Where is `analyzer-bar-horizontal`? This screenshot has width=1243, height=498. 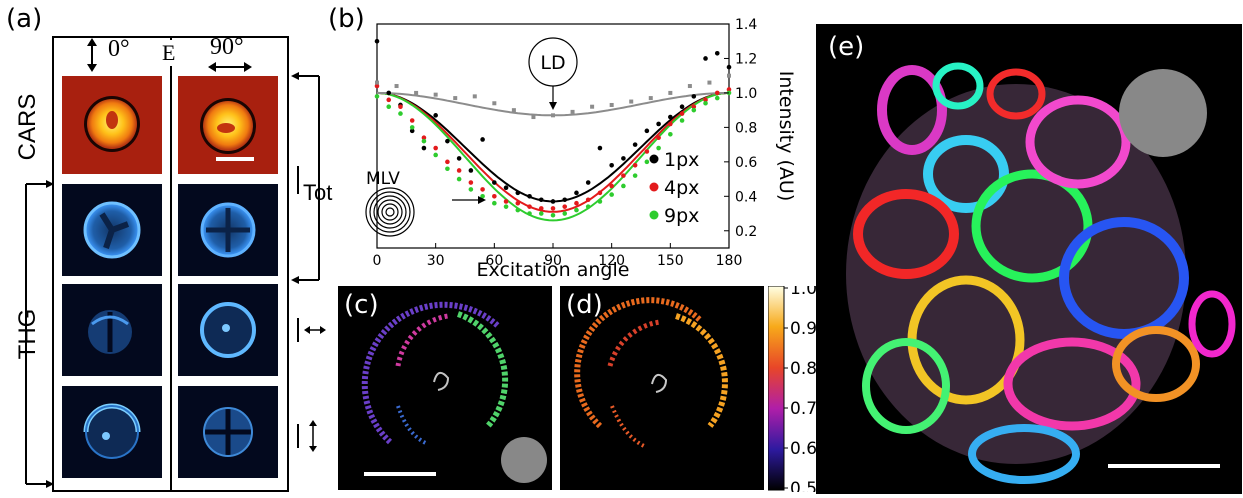 analyzer-bar-horizontal is located at coordinates (298, 330).